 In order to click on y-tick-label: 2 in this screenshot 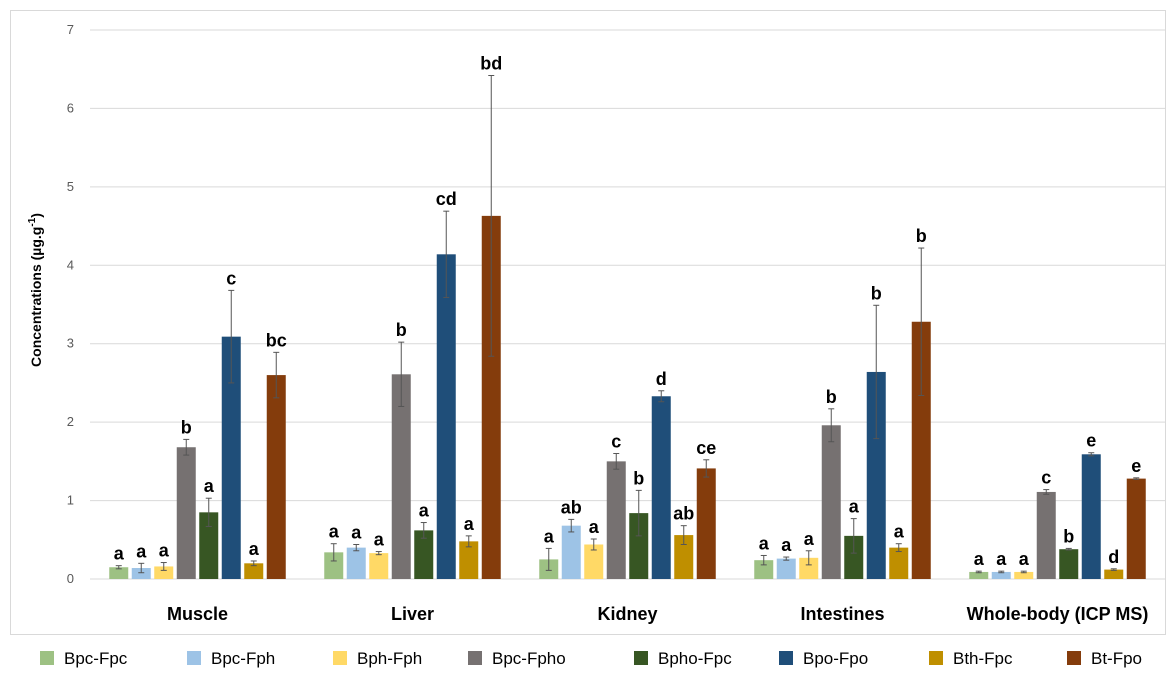, I will do `click(70, 421)`.